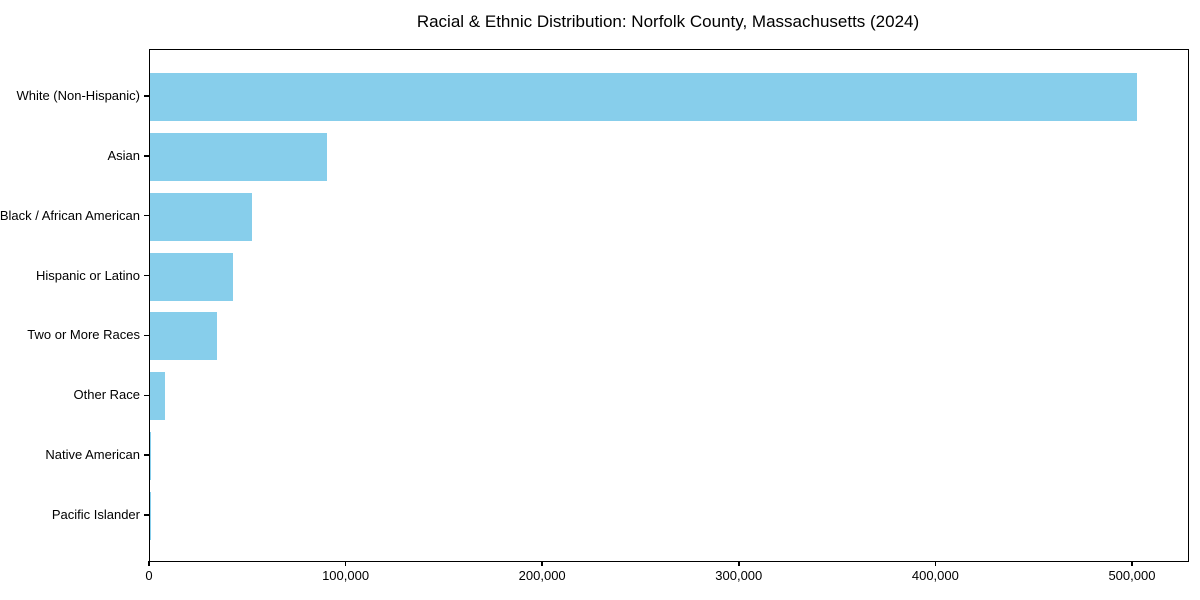 This screenshot has height=600, width=1200. What do you see at coordinates (238, 156) in the screenshot?
I see `bar-asian` at bounding box center [238, 156].